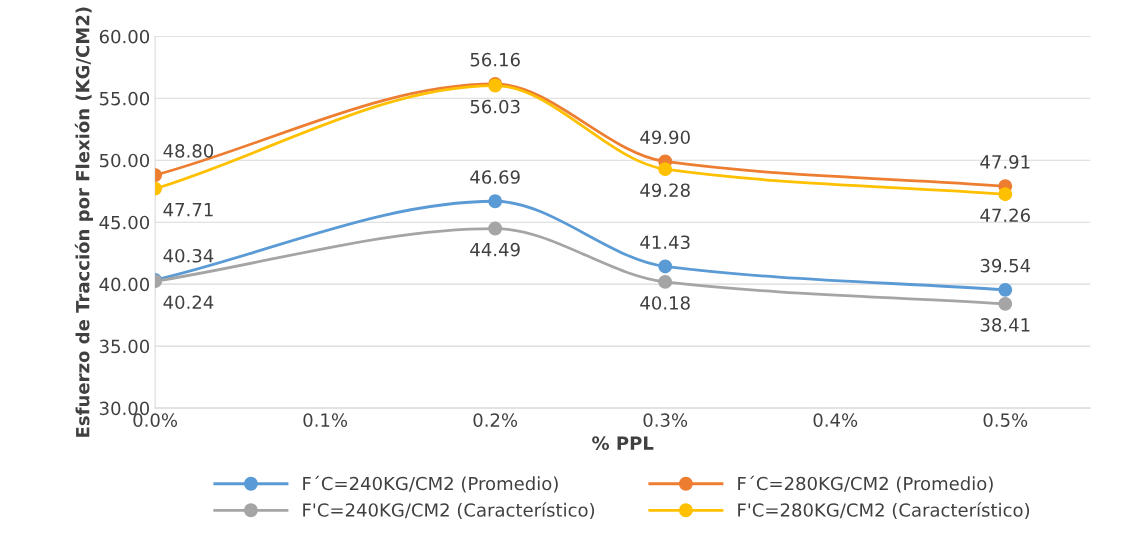 The height and width of the screenshot is (559, 1124). Describe the element at coordinates (124, 346) in the screenshot. I see `y-tick-label: 35.00` at that location.